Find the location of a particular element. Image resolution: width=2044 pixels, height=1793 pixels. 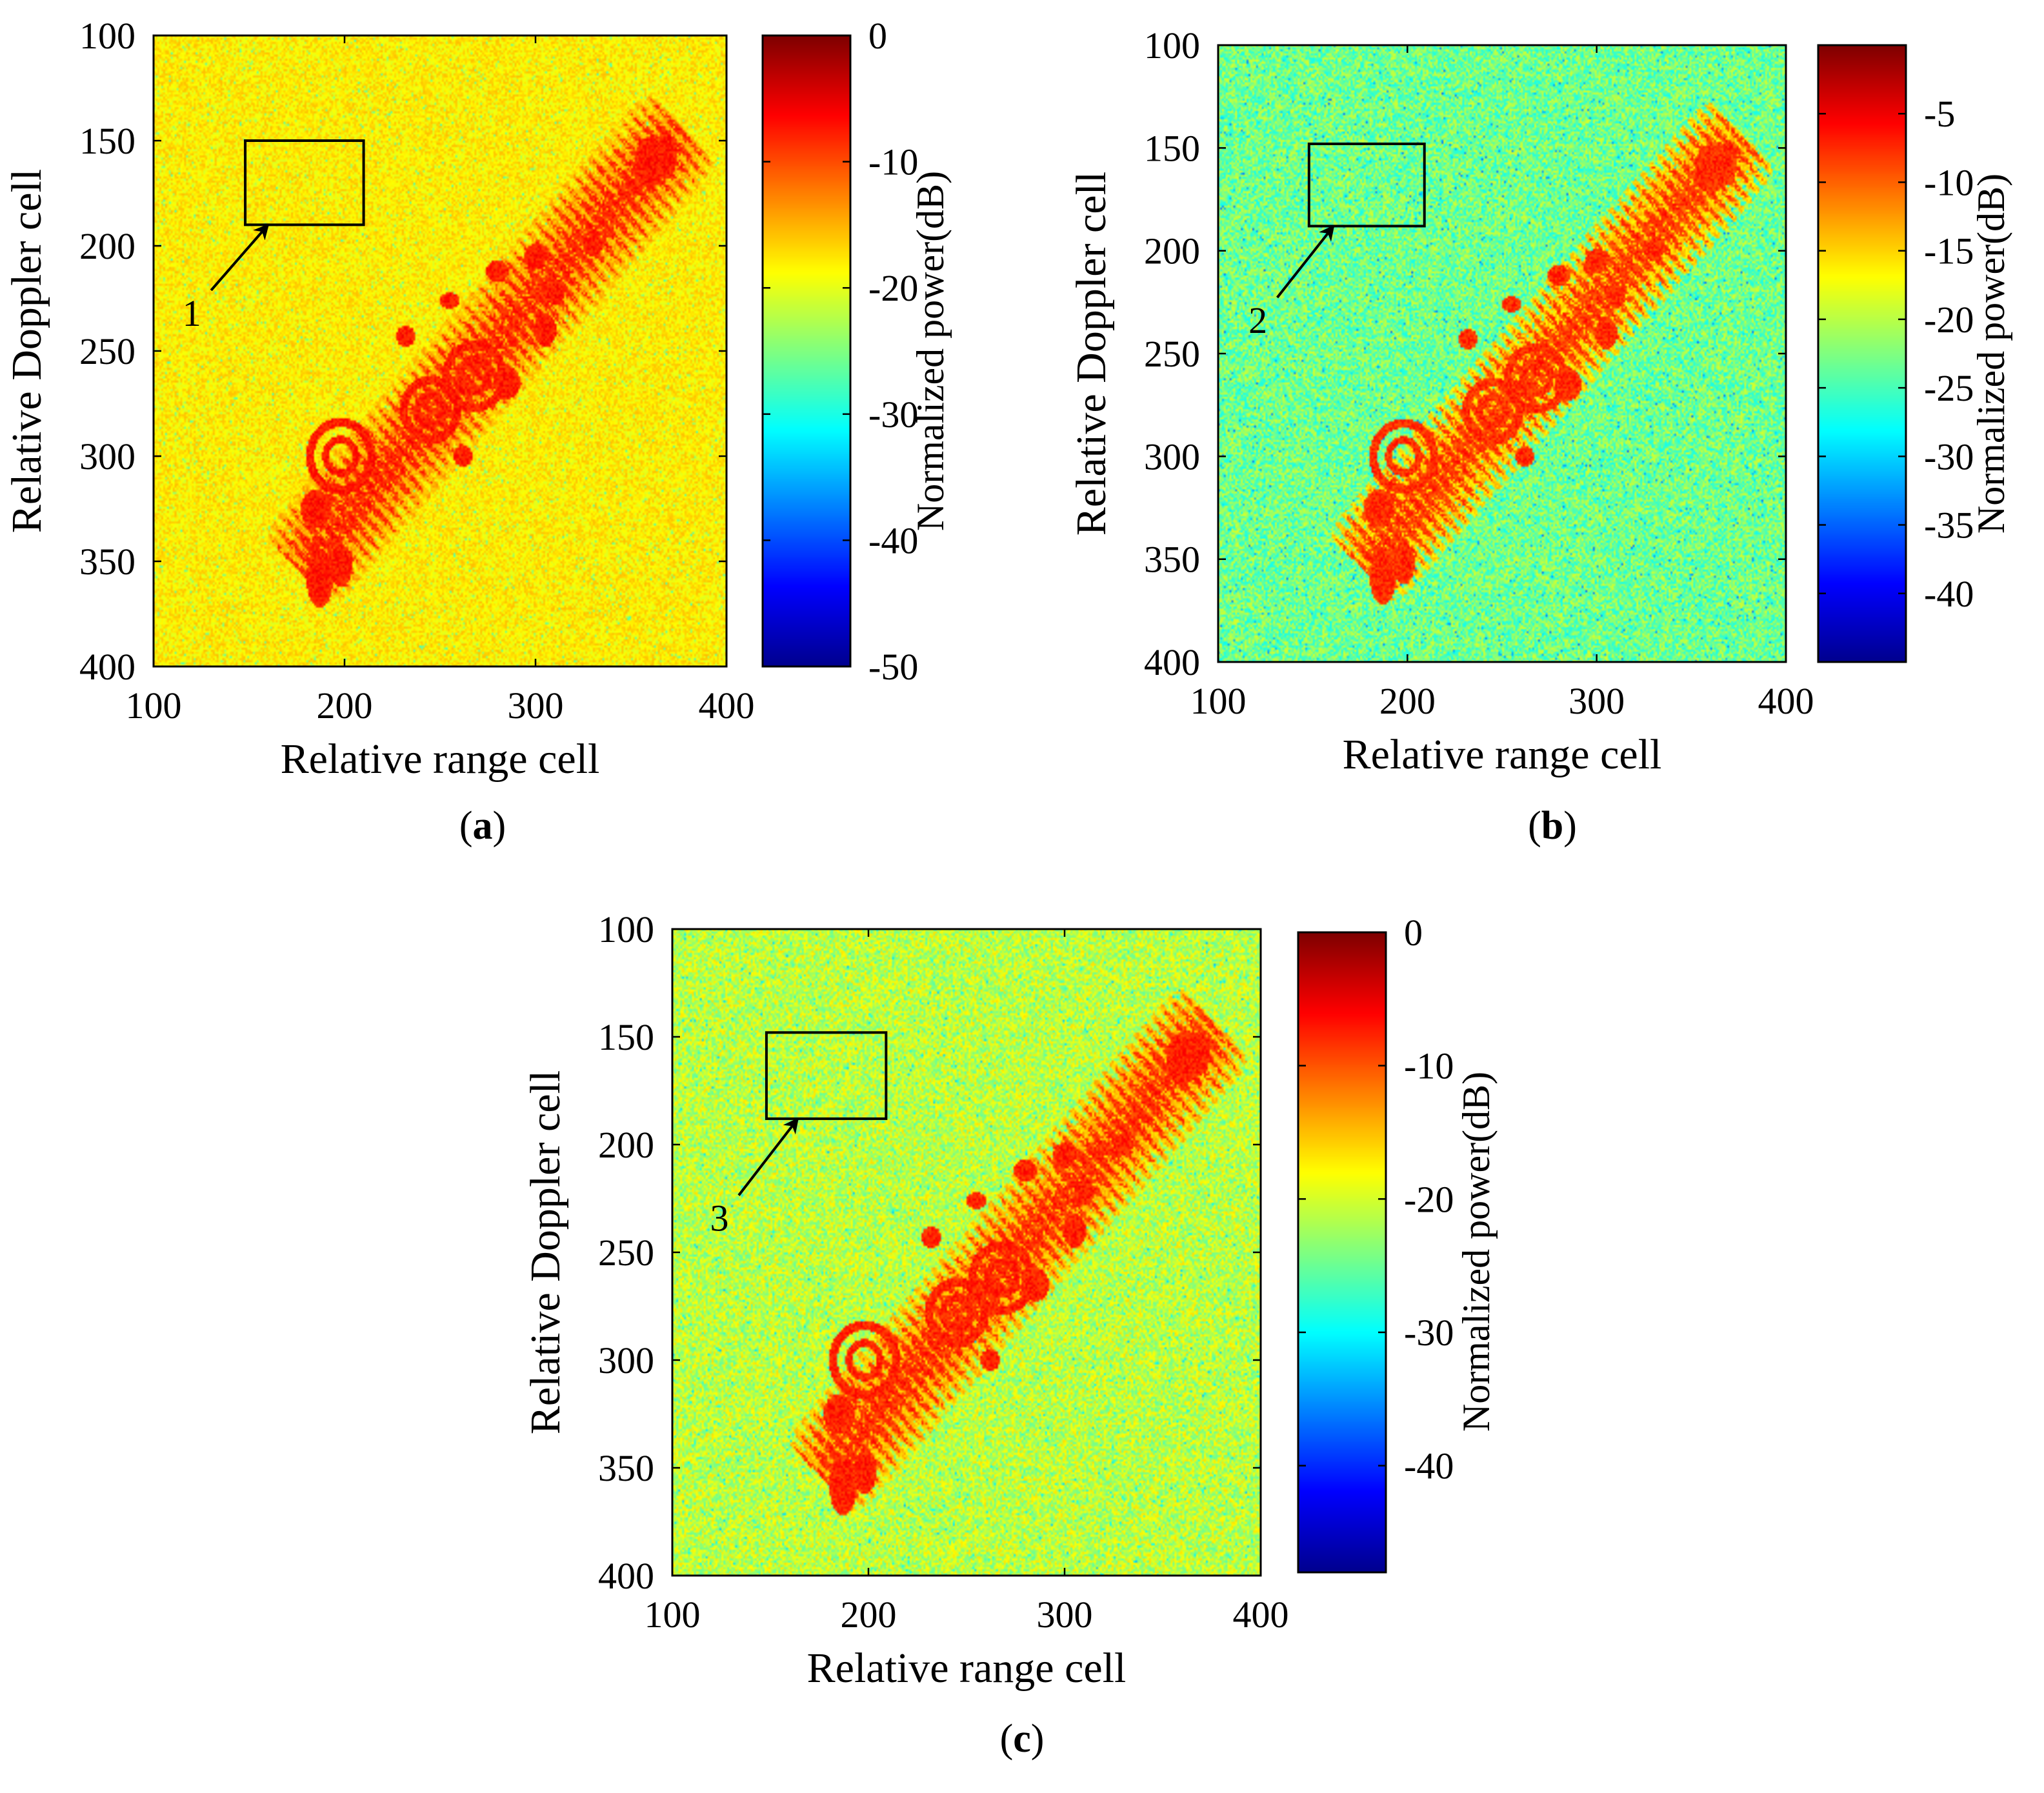

arrow-label: 3 is located at coordinates (719, 1218).